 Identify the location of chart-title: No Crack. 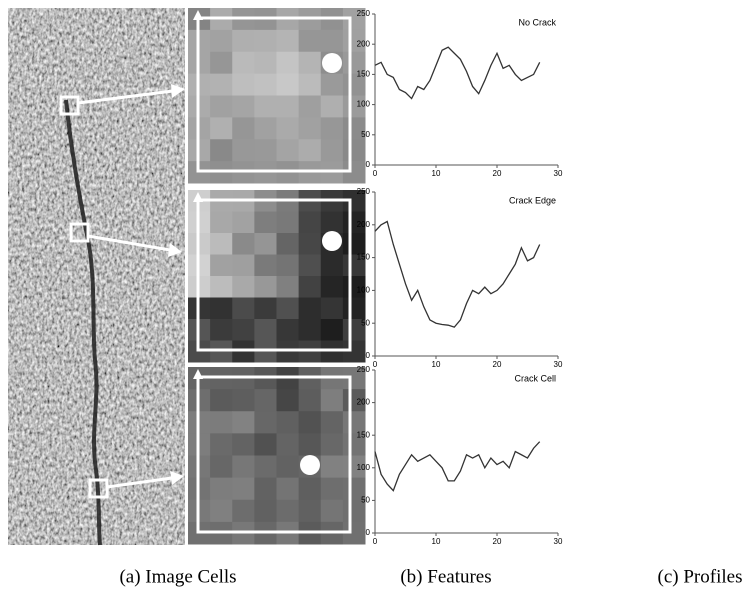
(537, 22).